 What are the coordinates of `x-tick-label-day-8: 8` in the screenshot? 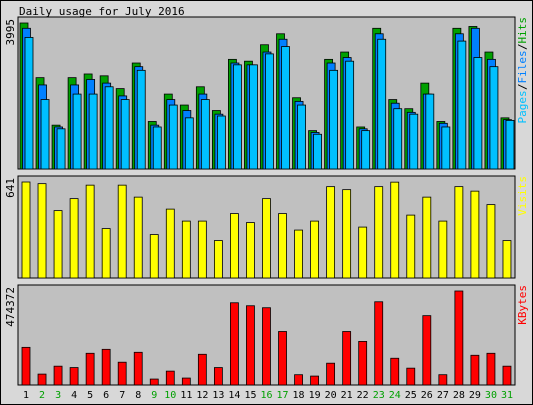 It's located at (138, 395).